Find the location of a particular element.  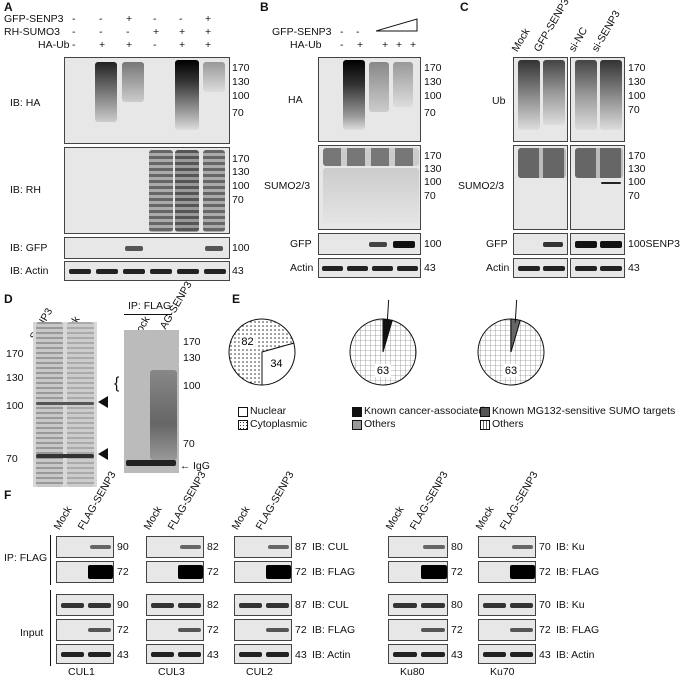

label-bg is located at coordinates (383, 371).